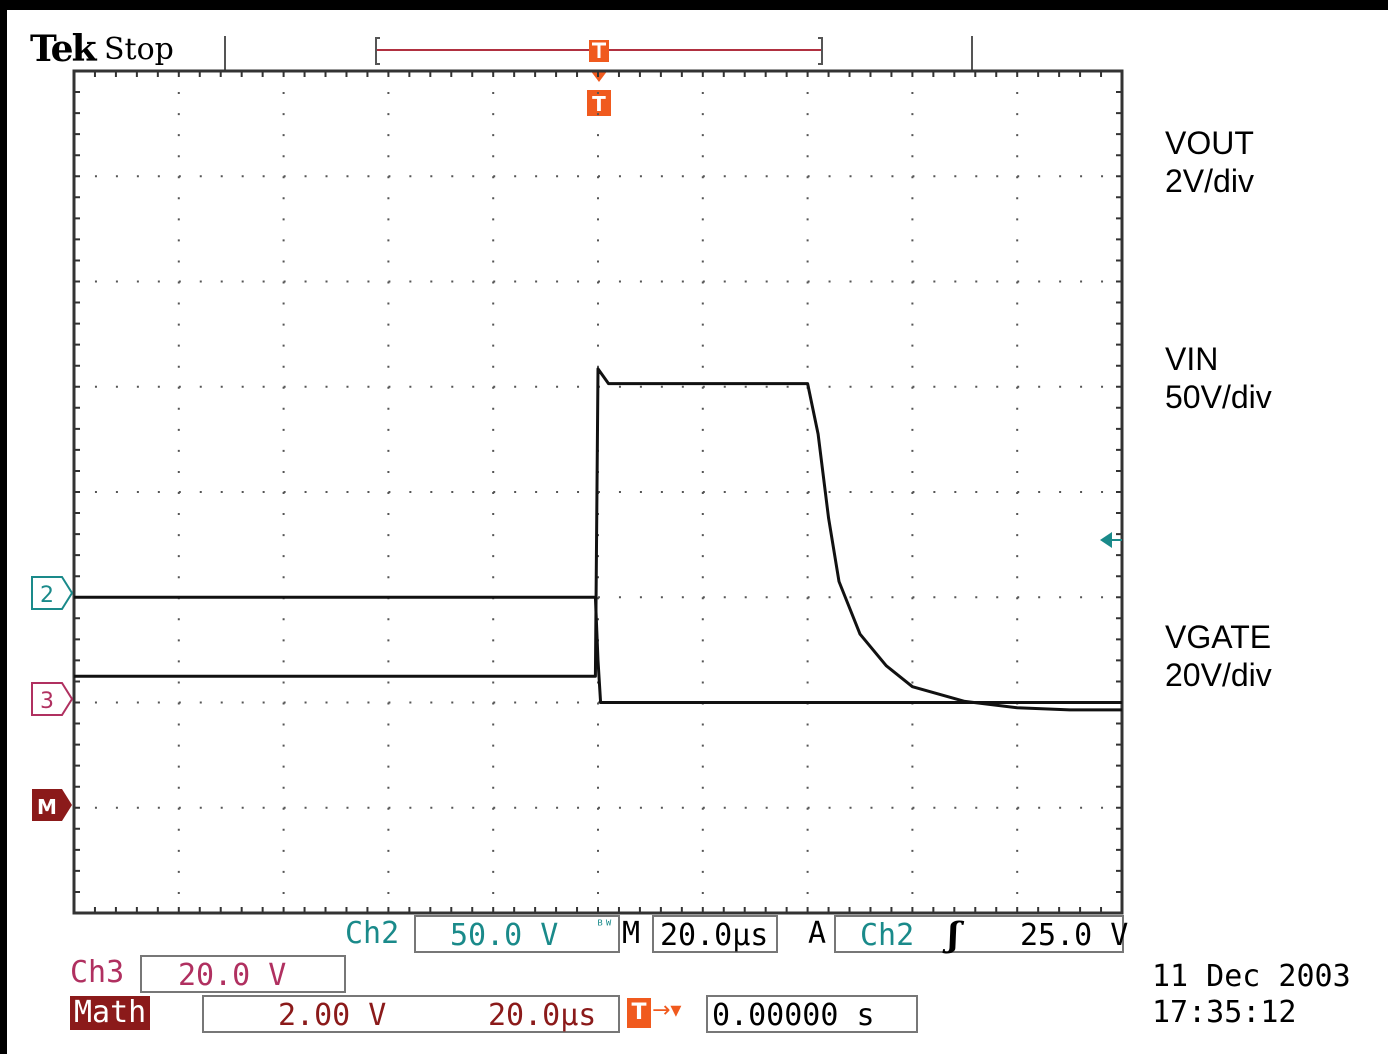 The height and width of the screenshot is (1054, 1388). Describe the element at coordinates (1106, 540) in the screenshot. I see `trigger-level-icon` at that location.